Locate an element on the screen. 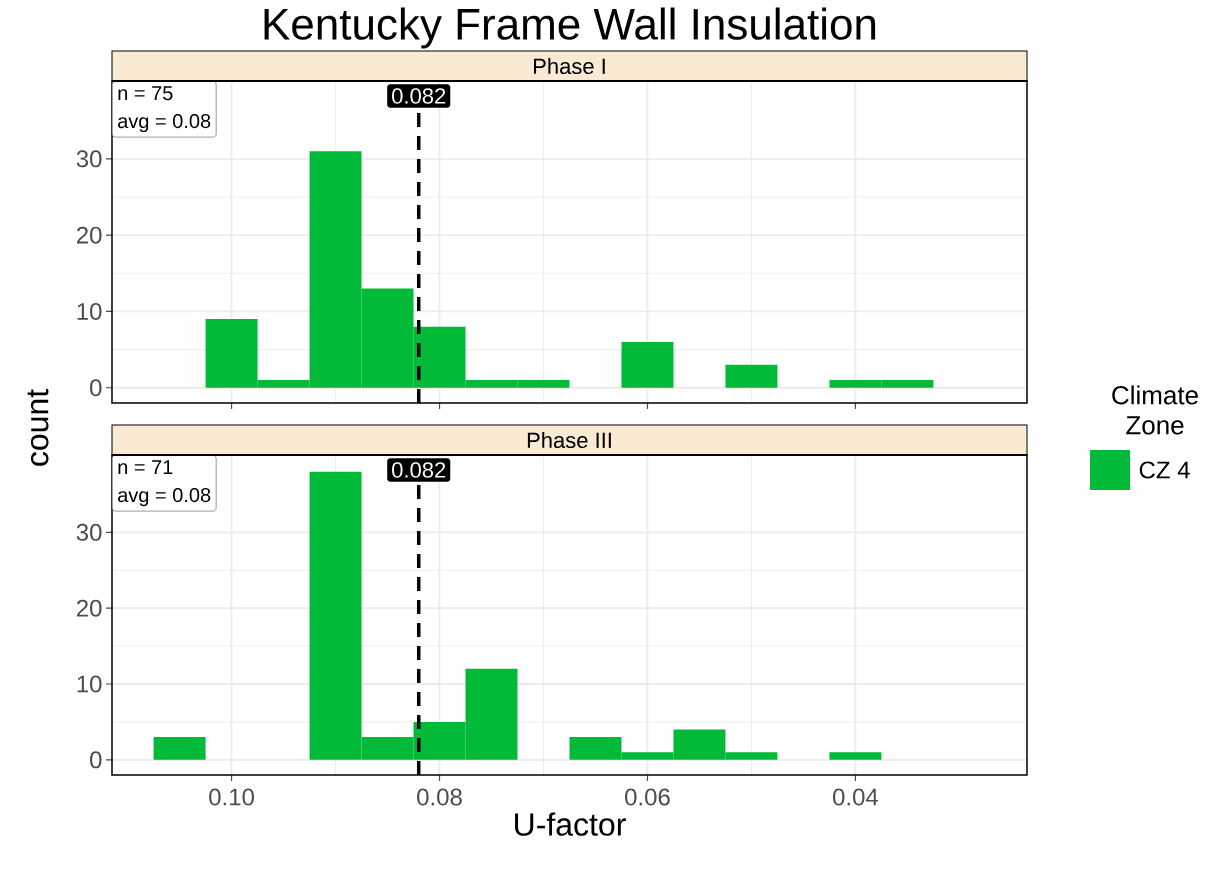  chart-title: Kentucky Frame Wall Insulation is located at coordinates (570, 28).